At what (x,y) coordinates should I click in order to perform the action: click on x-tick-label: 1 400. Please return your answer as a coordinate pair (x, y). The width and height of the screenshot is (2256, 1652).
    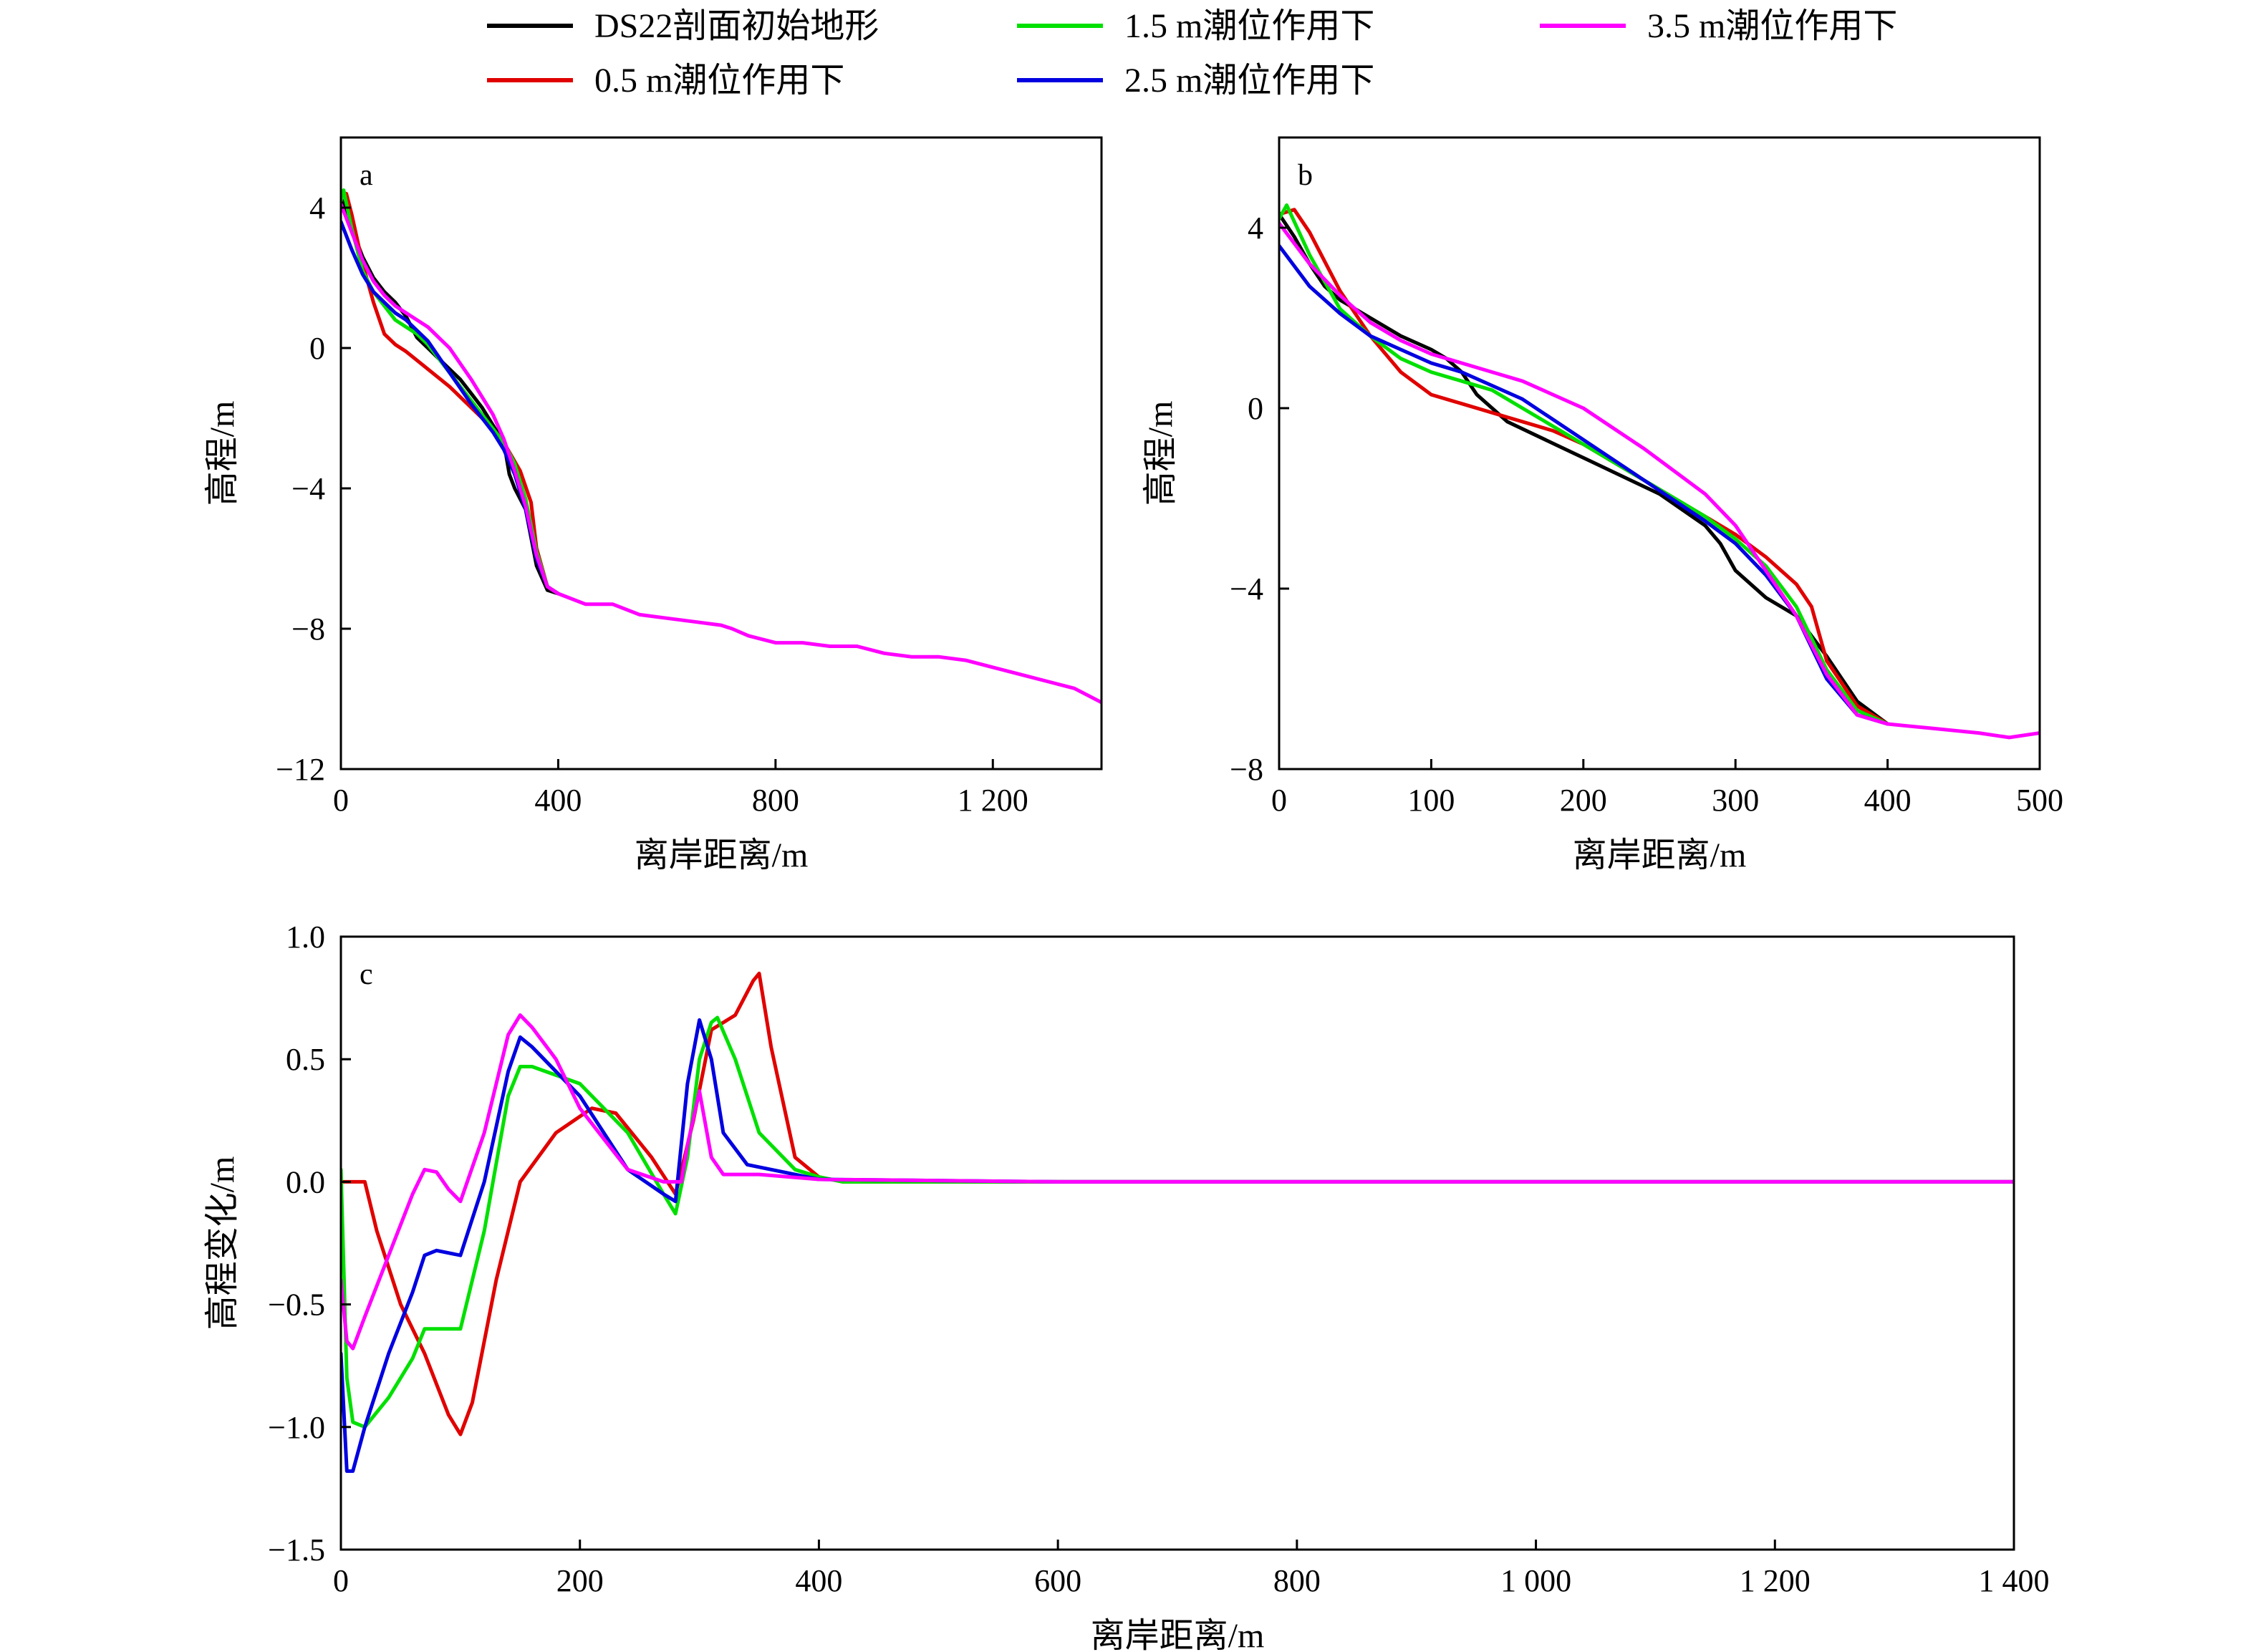
    Looking at the image, I should click on (2014, 1581).